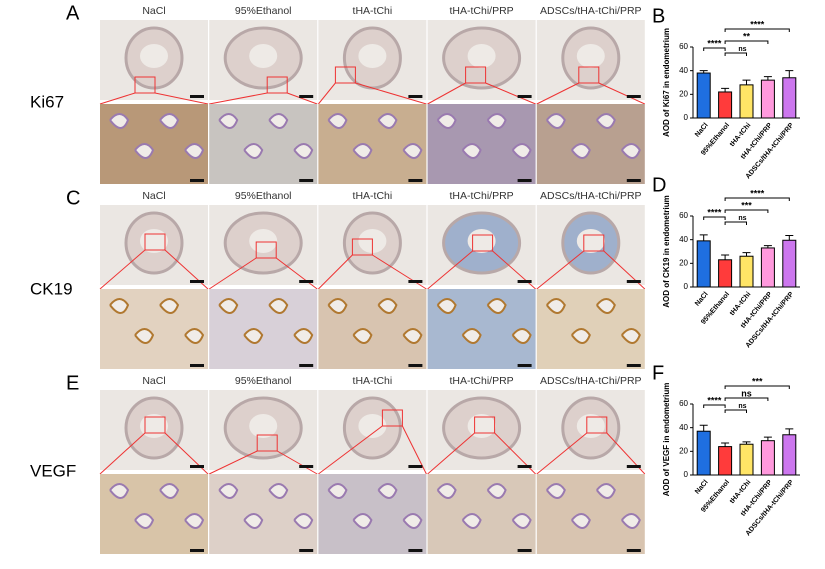  Describe the element at coordinates (72, 383) in the screenshot. I see `panel-letter: E` at that location.